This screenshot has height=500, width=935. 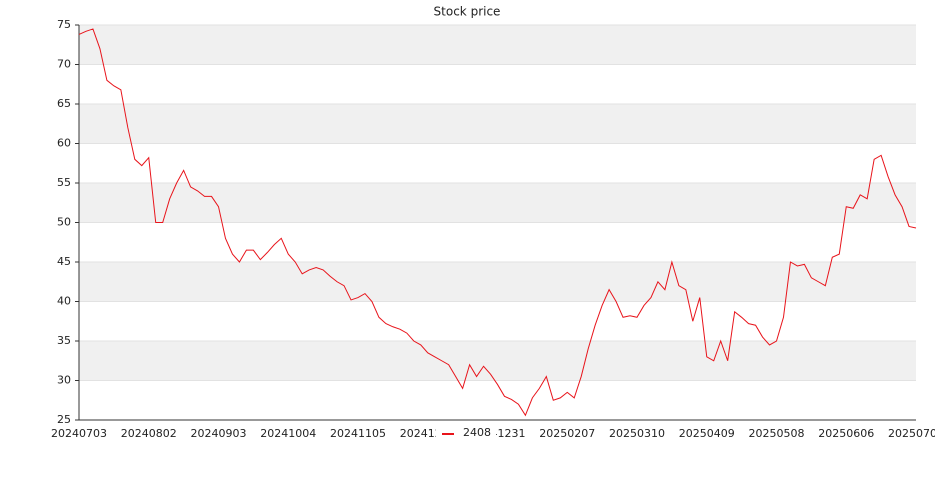 What do you see at coordinates (64, 261) in the screenshot?
I see `y-tick-label: 45` at bounding box center [64, 261].